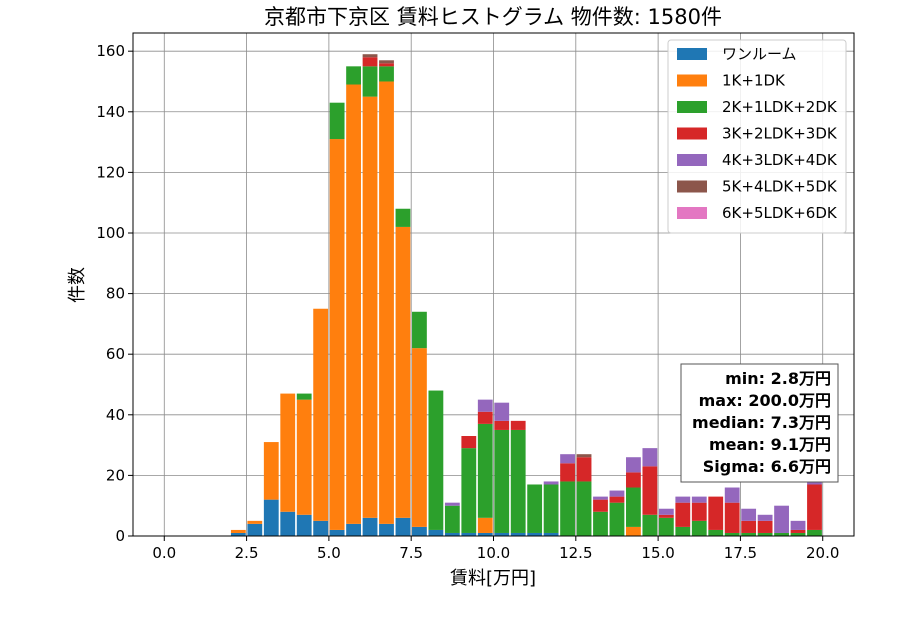 The image size is (900, 630). I want to click on x-tick-label-5: 12.5, so click(575, 553).